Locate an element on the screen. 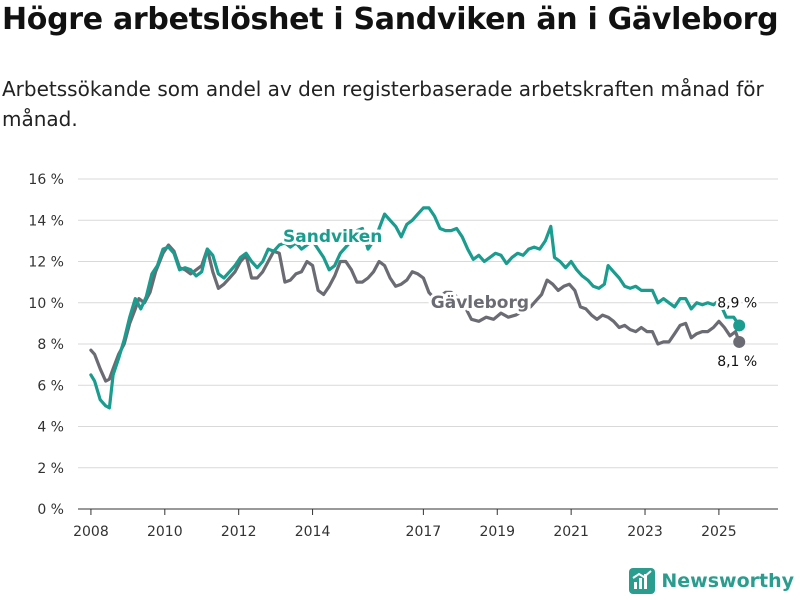 Image resolution: width=800 pixels, height=600 pixels. x-tick-label: 2023 is located at coordinates (645, 532).